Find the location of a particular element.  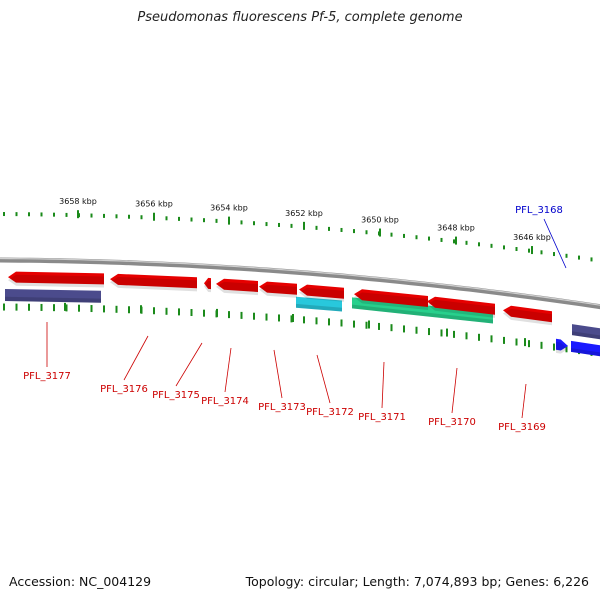

gene-track is located at coordinates (304, 314).